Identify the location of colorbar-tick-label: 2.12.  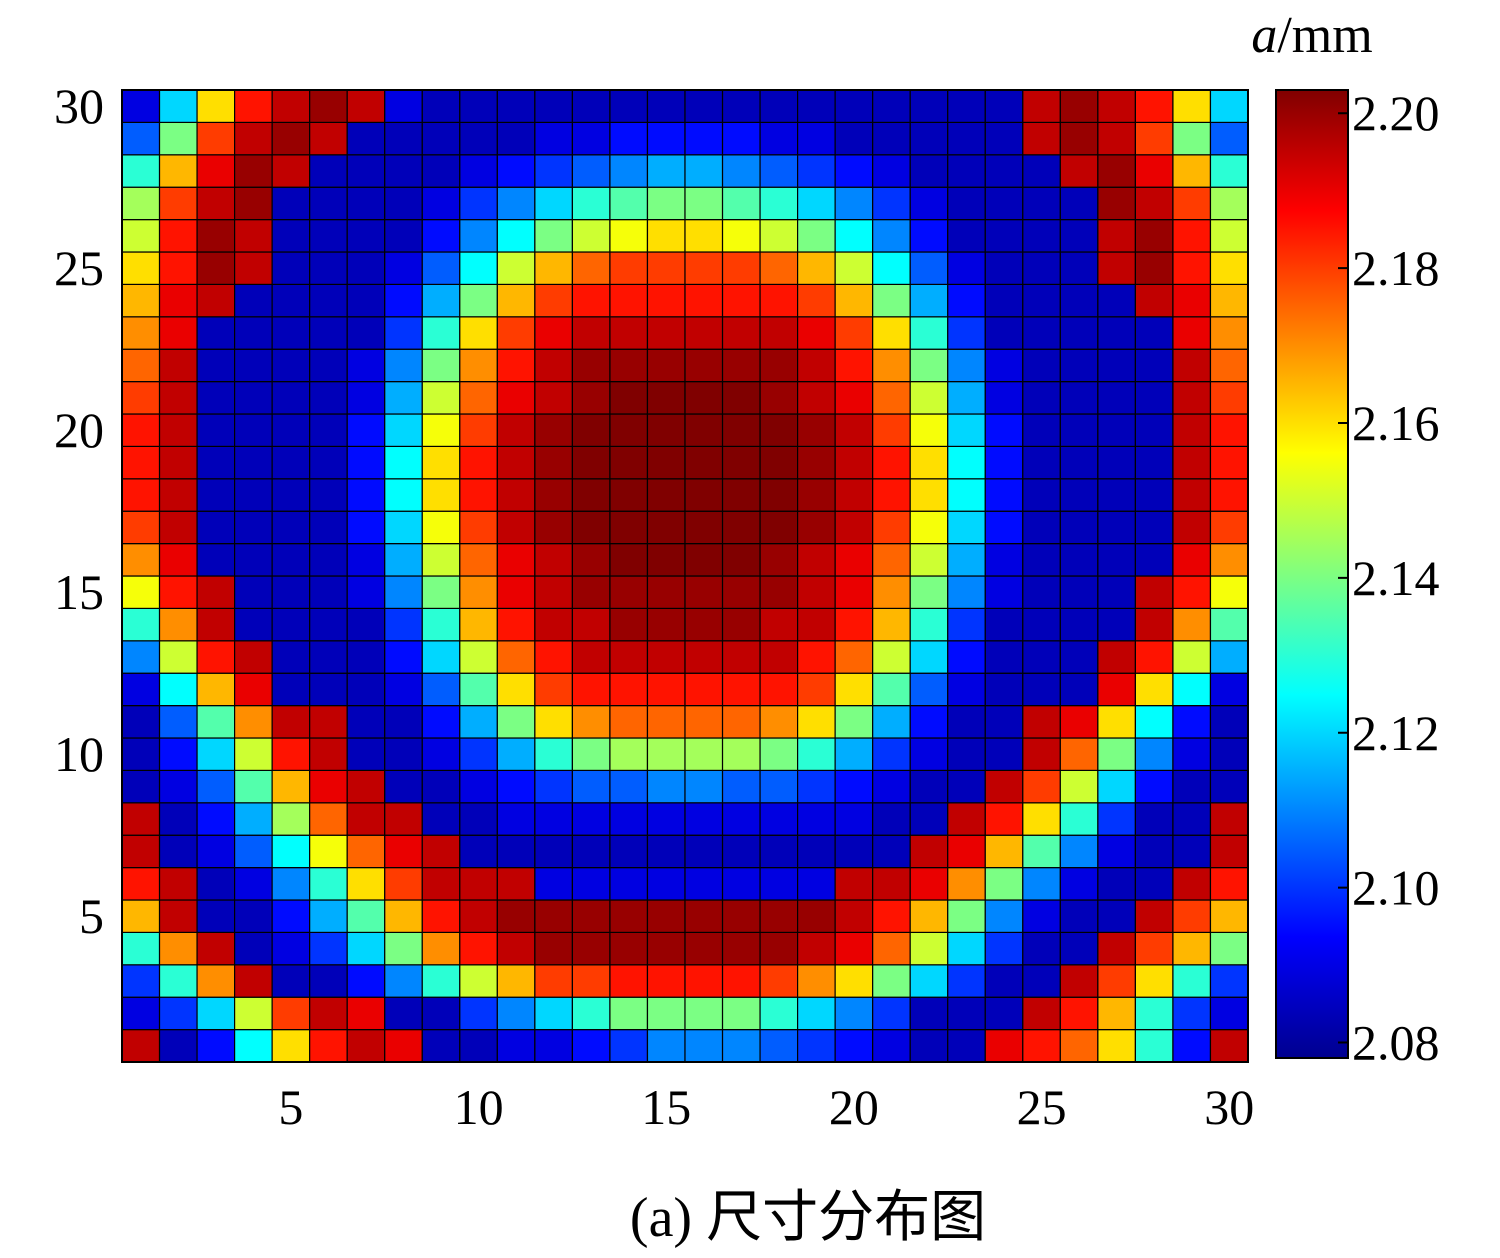
(1396, 733).